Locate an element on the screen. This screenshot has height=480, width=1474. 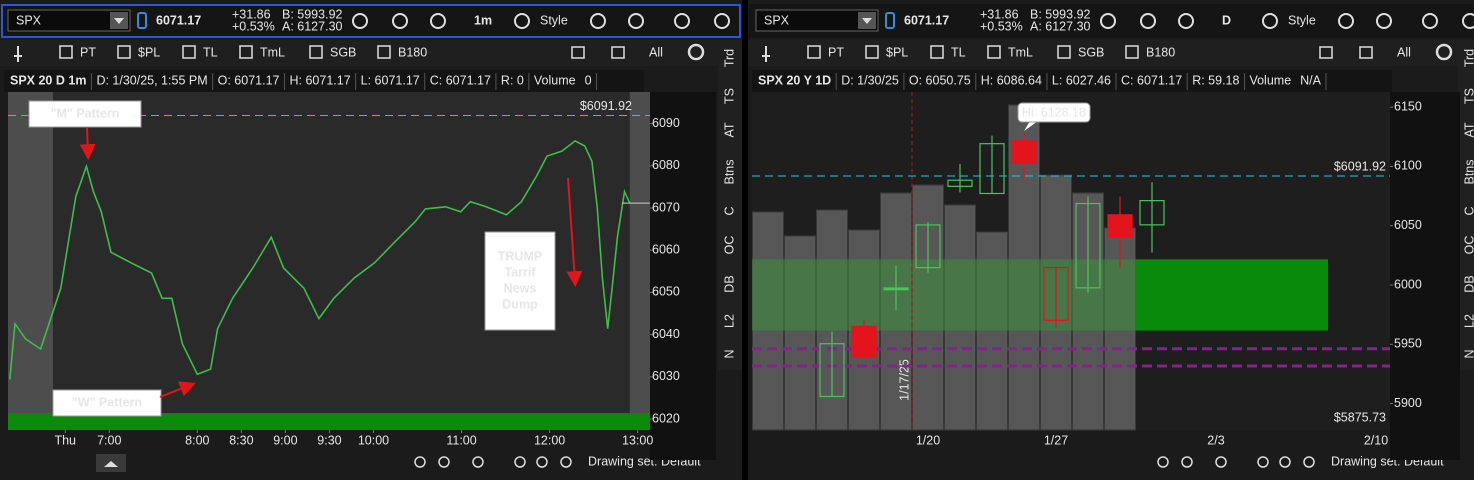
x-tick-label: 12:00 is located at coordinates (549, 440).